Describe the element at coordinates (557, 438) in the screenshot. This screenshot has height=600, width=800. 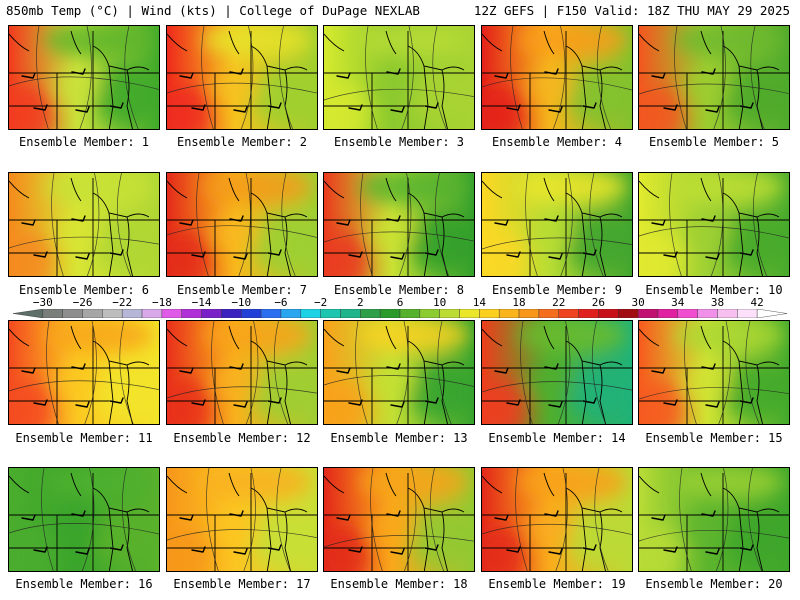
I see `ensemble-member-label: Ensemble Member: 14` at that location.